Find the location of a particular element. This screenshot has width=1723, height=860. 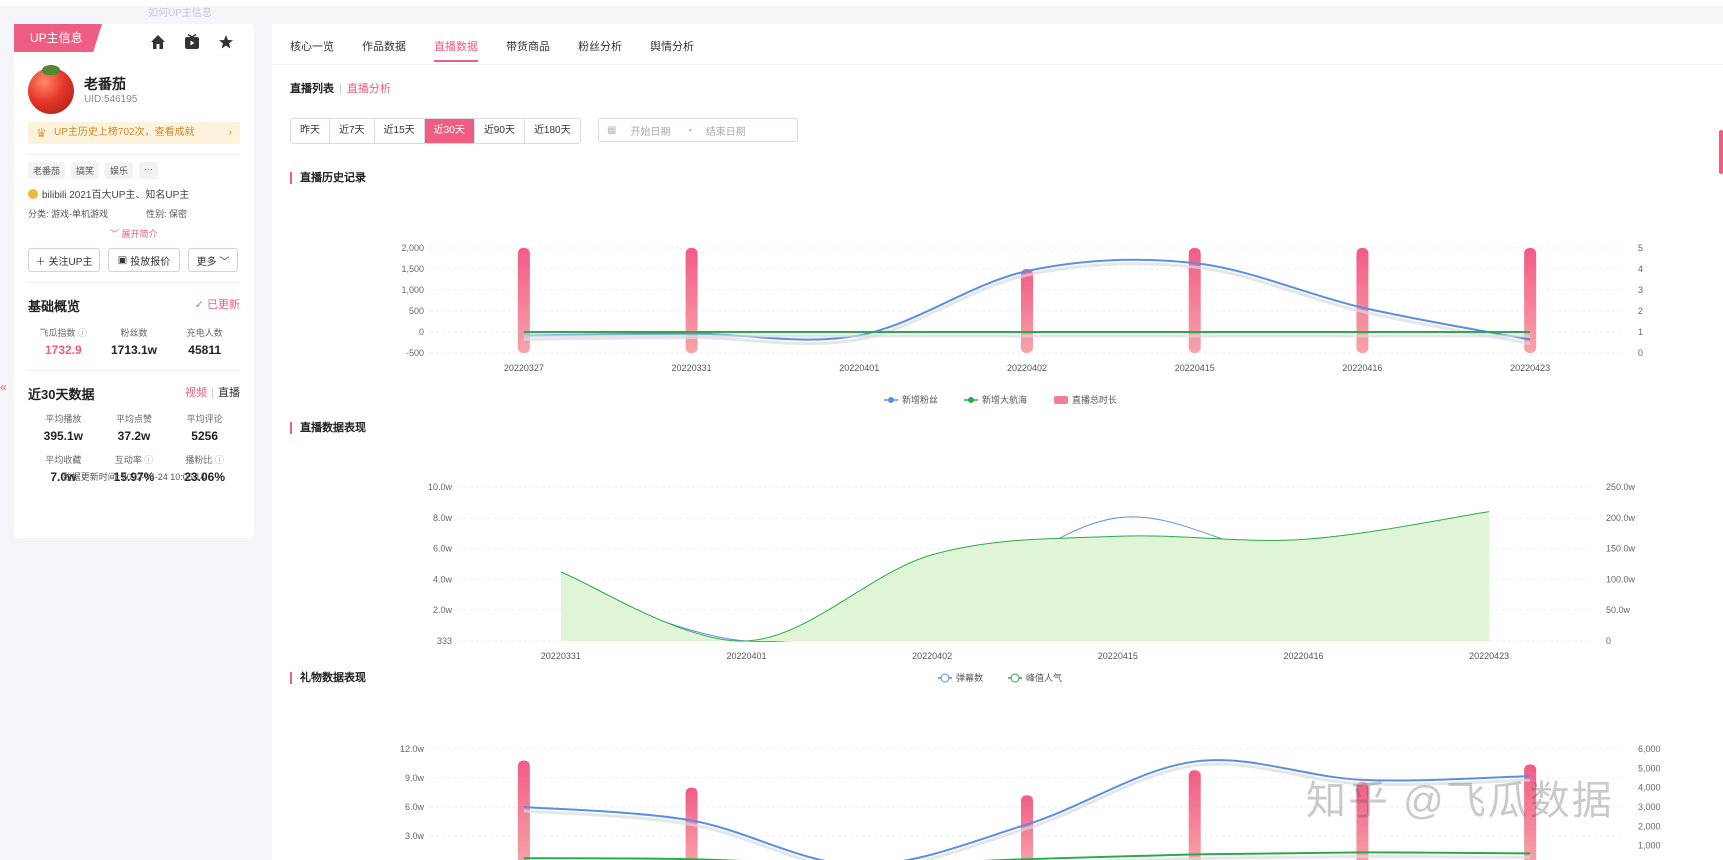

subnav-live-list: 直播列表 is located at coordinates (312, 89).